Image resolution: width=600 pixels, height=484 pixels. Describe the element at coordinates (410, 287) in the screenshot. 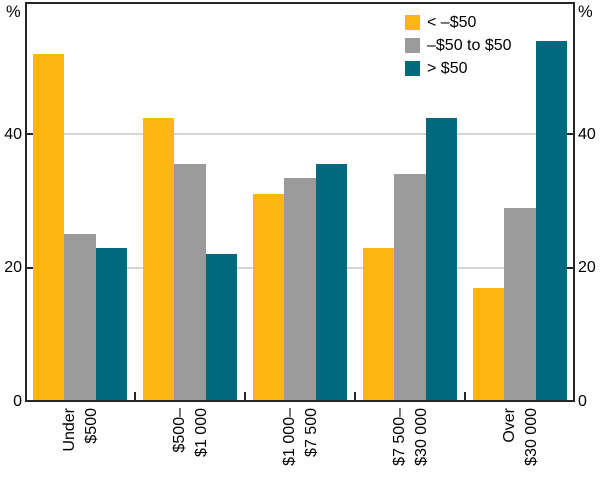

I see `bar-50to50-cat4` at that location.